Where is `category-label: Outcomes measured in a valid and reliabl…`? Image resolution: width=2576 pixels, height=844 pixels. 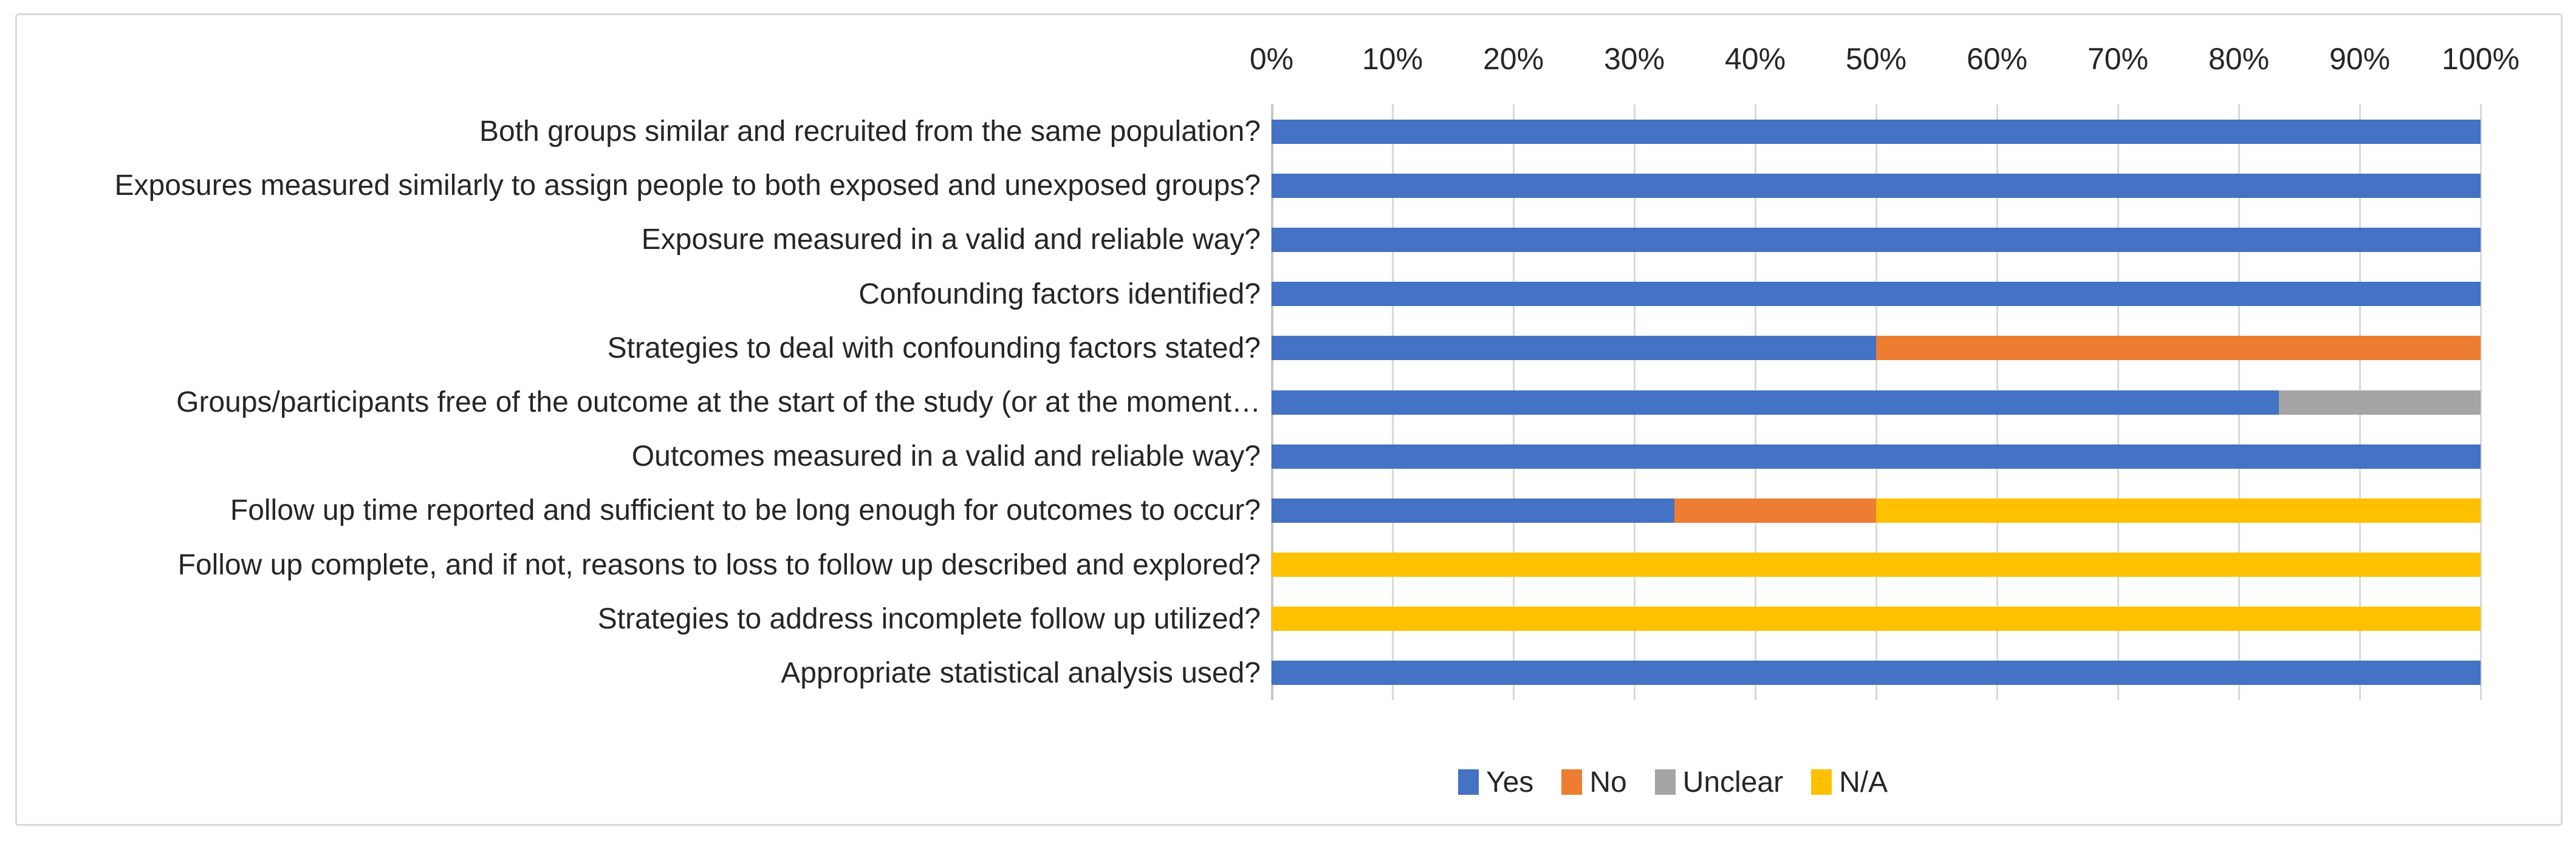 category-label: Outcomes measured in a valid and reliabl… is located at coordinates (946, 457).